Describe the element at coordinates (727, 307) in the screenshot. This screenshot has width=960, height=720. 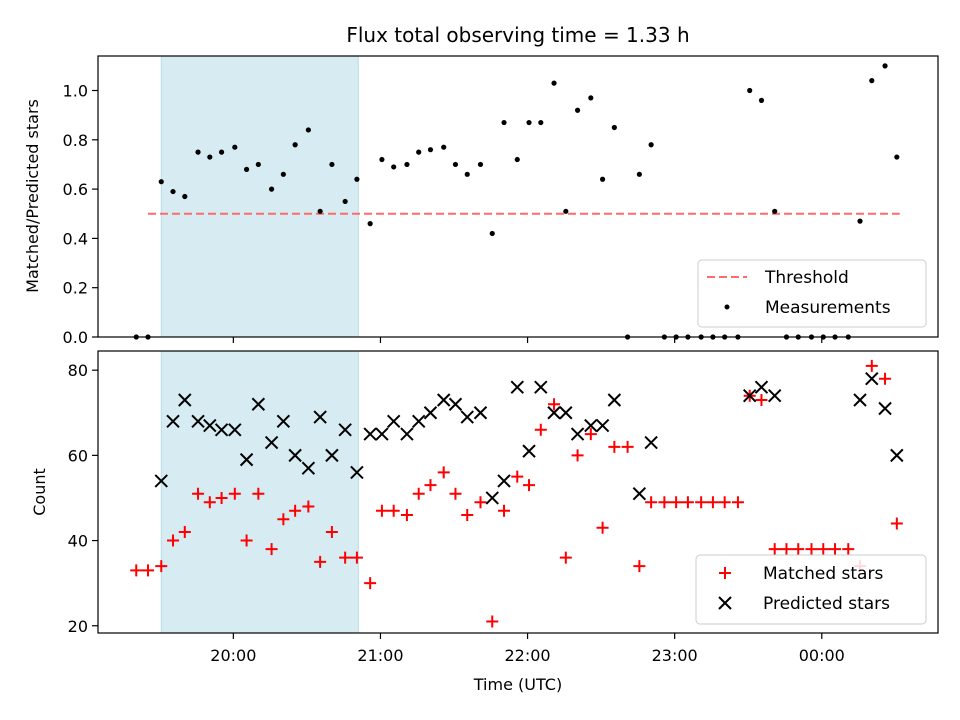
I see `legend-measurements-swatch` at that location.